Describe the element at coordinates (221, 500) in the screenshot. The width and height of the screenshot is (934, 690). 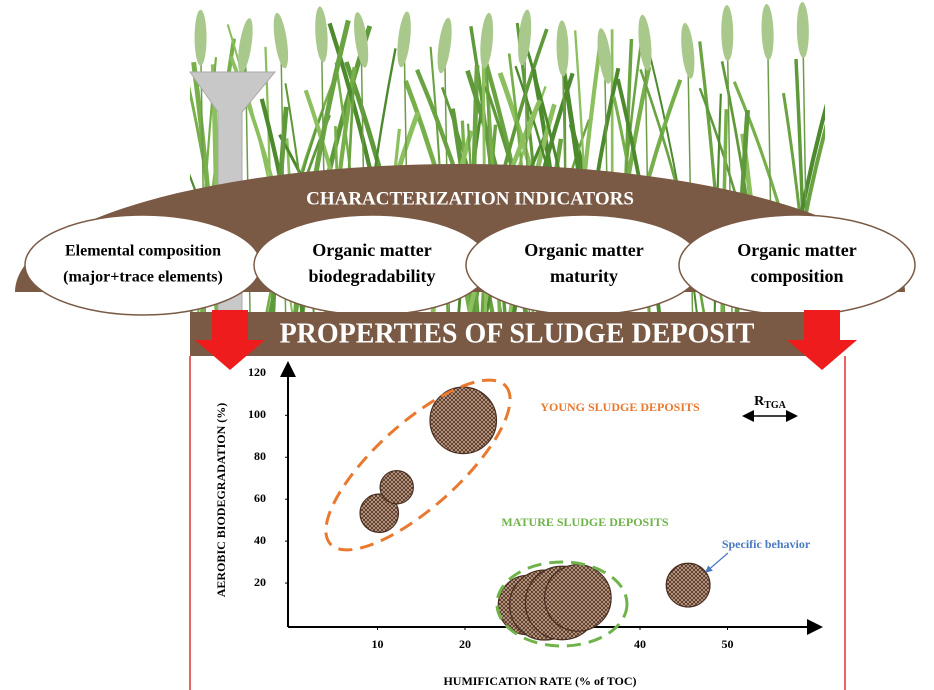
I see `y-axis-label: AEROBIC BIODEGRADATION (%)` at that location.